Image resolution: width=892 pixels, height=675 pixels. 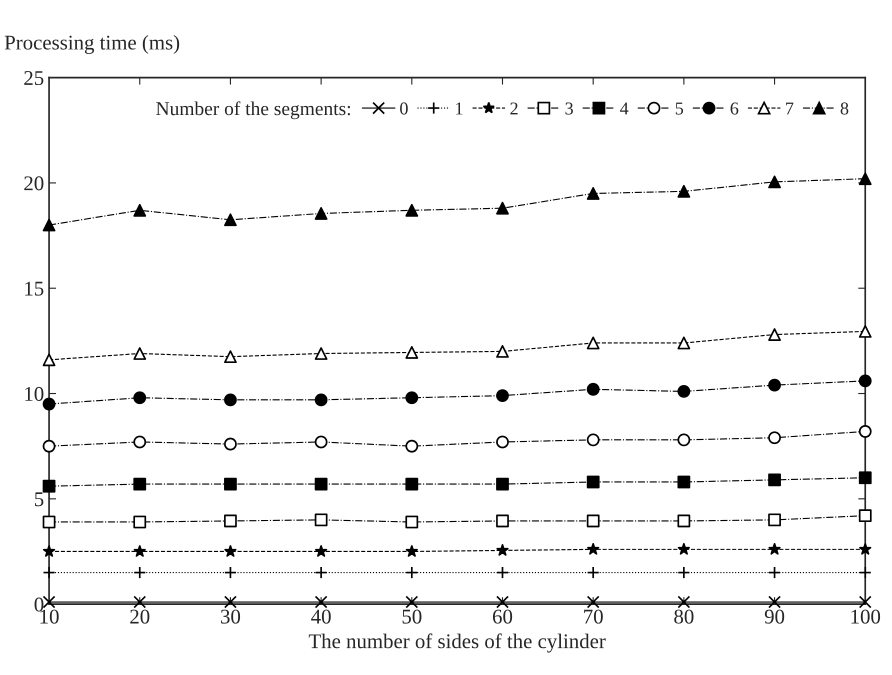 What do you see at coordinates (34, 289) in the screenshot?
I see `y-tick-label: 15` at bounding box center [34, 289].